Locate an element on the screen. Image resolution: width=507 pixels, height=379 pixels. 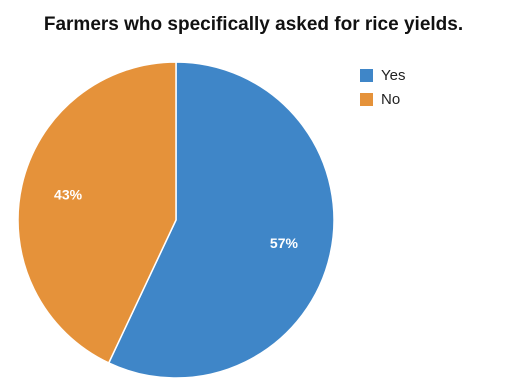
legend-label-yes: Yes is located at coordinates (393, 75).